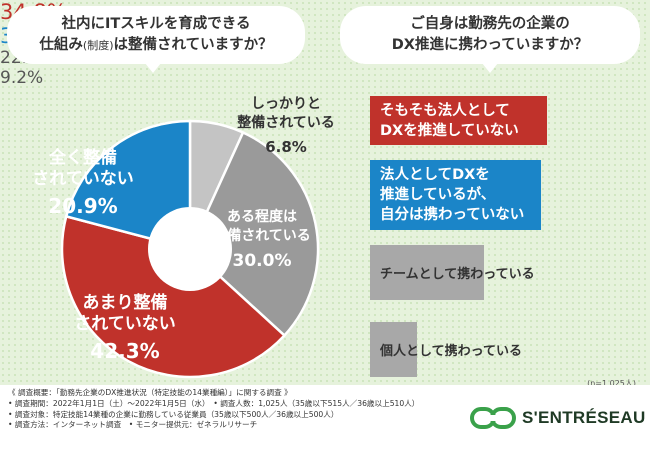 The height and width of the screenshot is (450, 650). I want to click on question-1-line2-c: は整備されていますか？, so click(193, 45).